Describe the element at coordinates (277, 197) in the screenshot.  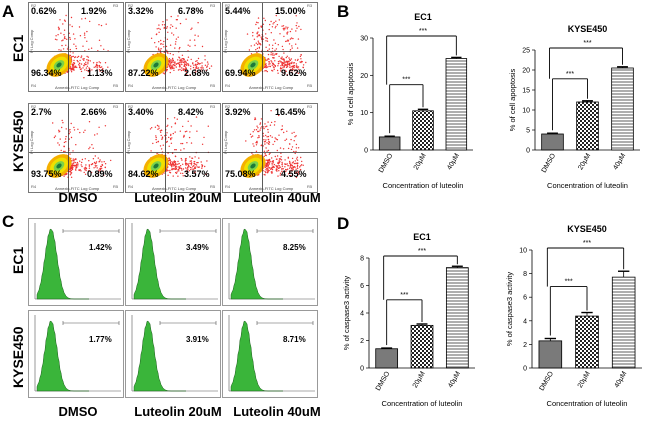
I see `col-label-40-a: Luteolin 40uM` at that location.